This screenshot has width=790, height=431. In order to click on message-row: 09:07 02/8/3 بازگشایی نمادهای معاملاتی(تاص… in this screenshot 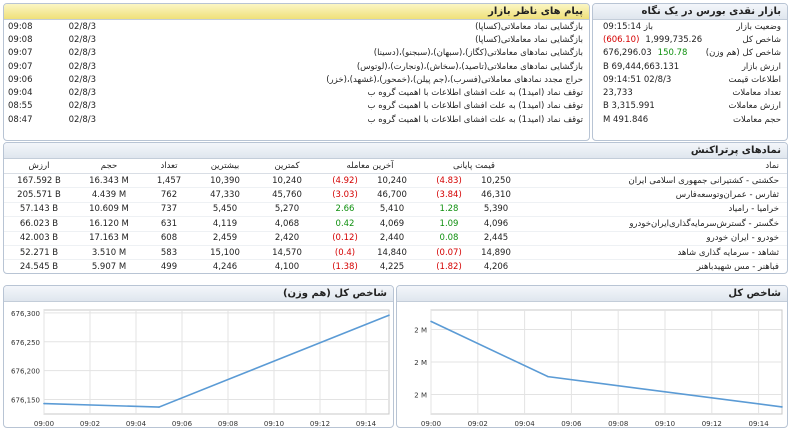, I will do `click(296, 66)`.